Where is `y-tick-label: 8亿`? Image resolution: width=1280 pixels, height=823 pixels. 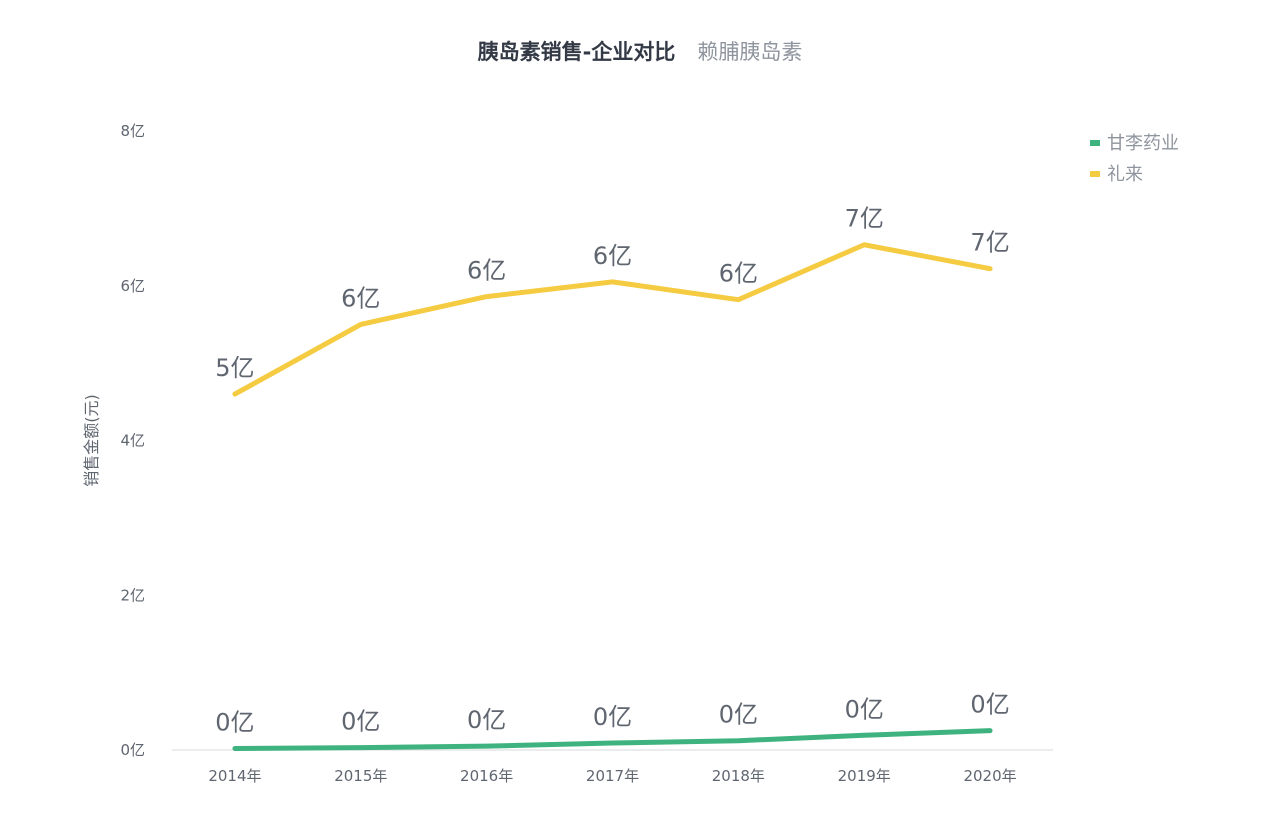 y-tick-label: 8亿 is located at coordinates (132, 131).